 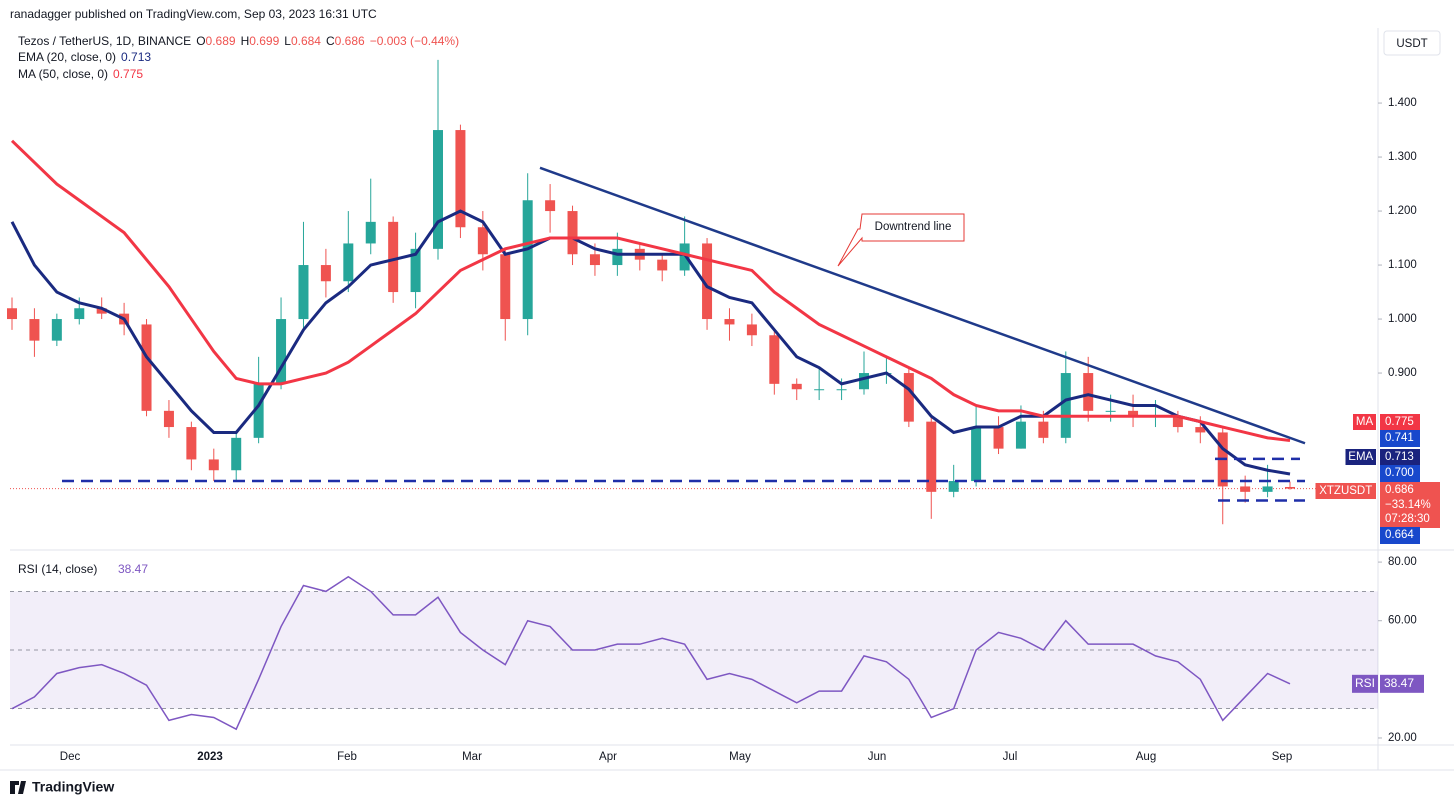 I want to click on axis-label: 0.686, so click(x=1399, y=490).